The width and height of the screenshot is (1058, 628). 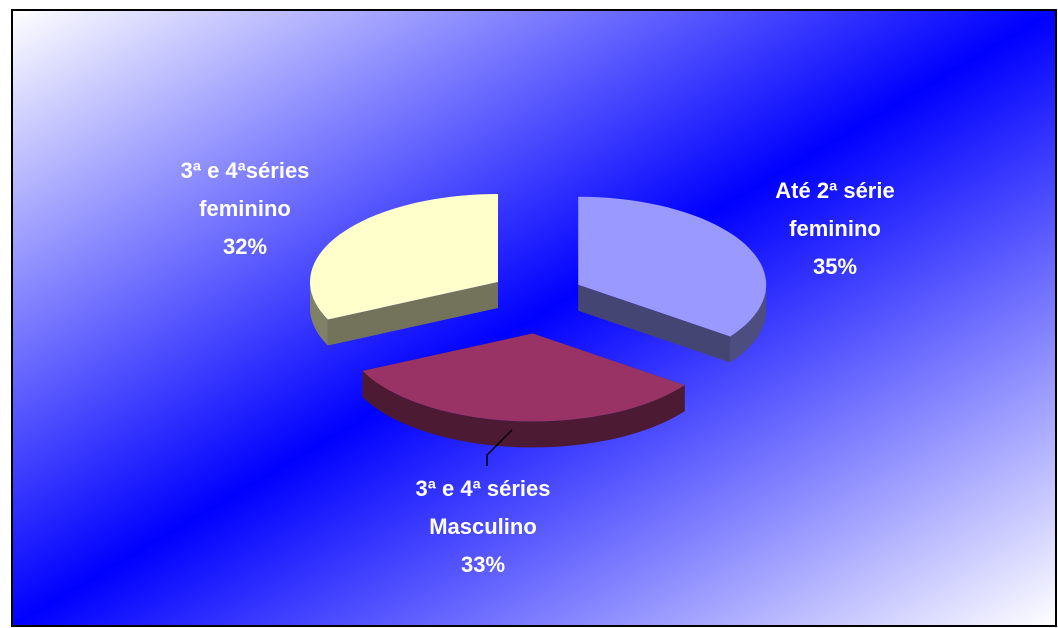 What do you see at coordinates (245, 189) in the screenshot?
I see `category-name: 3ª e 4ªséries feminino` at bounding box center [245, 189].